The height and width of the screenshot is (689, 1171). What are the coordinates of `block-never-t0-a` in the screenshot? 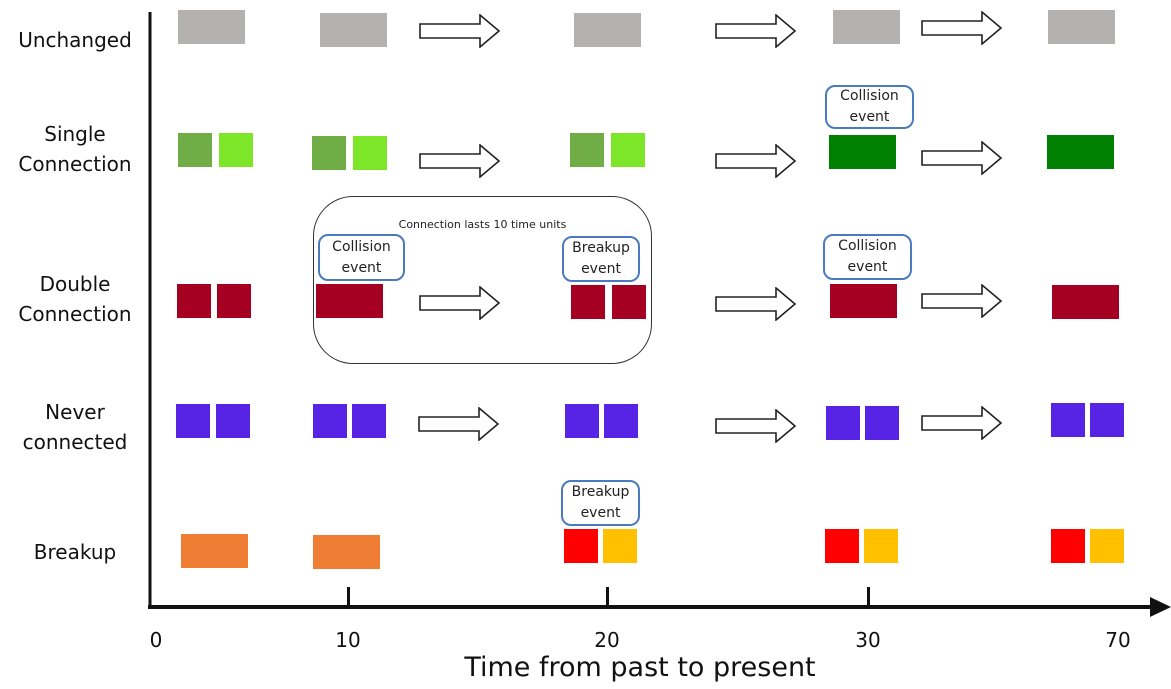 It's located at (193, 421).